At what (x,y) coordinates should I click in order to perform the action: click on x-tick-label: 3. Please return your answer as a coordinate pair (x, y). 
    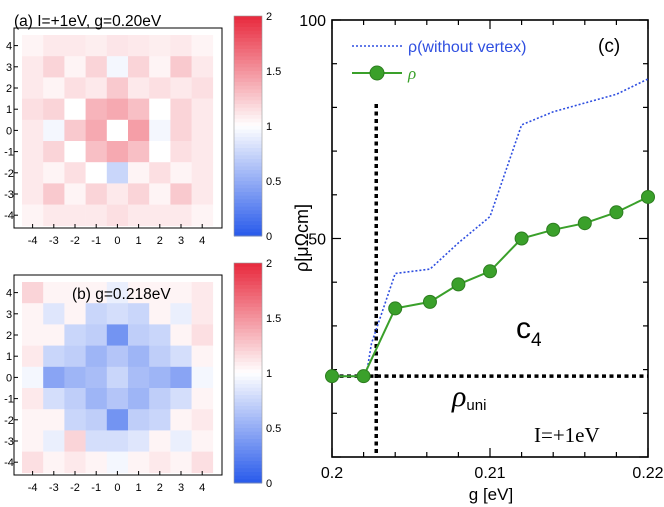
    Looking at the image, I should click on (181, 488).